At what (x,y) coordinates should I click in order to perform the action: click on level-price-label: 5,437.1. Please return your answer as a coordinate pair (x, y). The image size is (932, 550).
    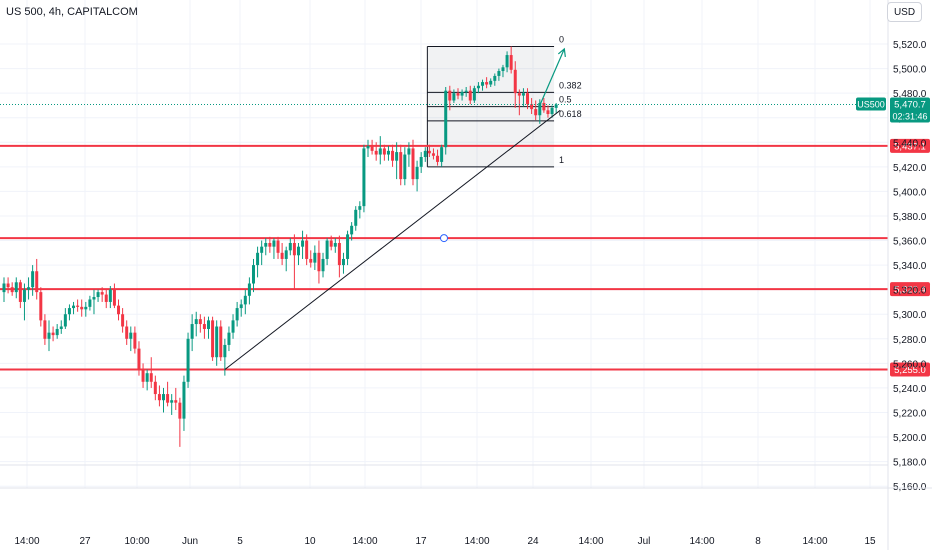
    Looking at the image, I should click on (910, 146).